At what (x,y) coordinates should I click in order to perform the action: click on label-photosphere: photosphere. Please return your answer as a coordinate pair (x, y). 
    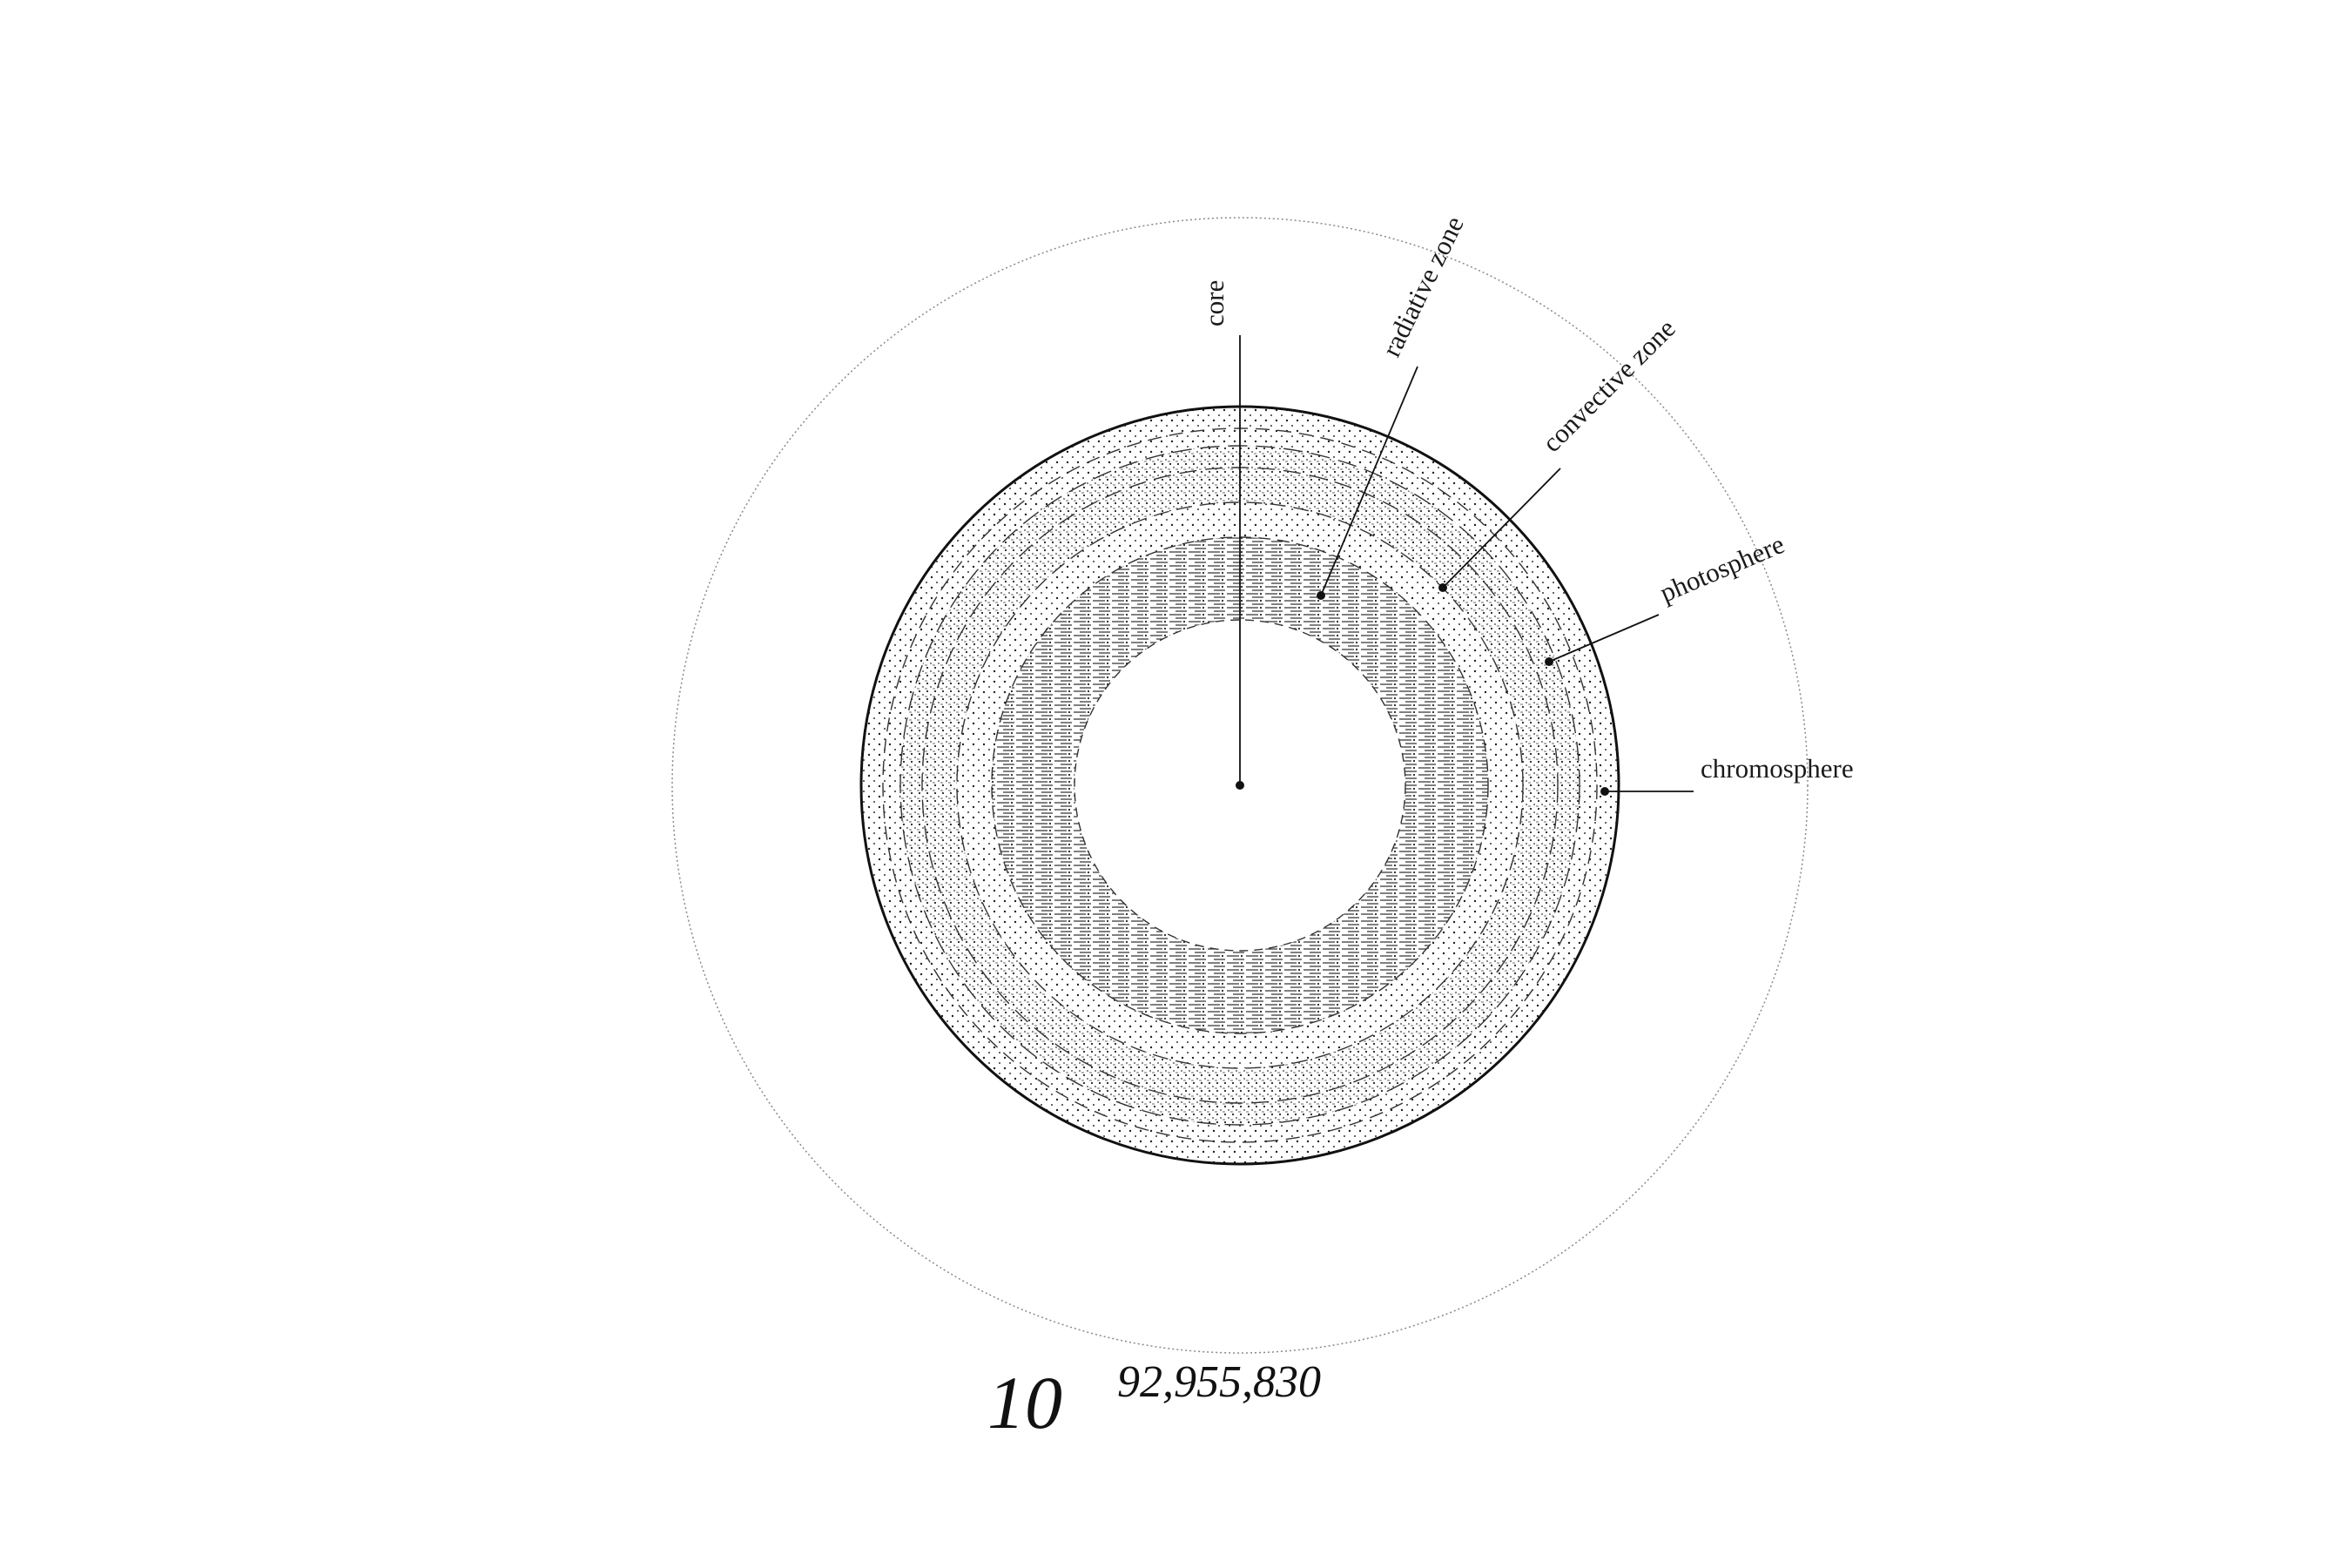
    Looking at the image, I should click on (1722, 568).